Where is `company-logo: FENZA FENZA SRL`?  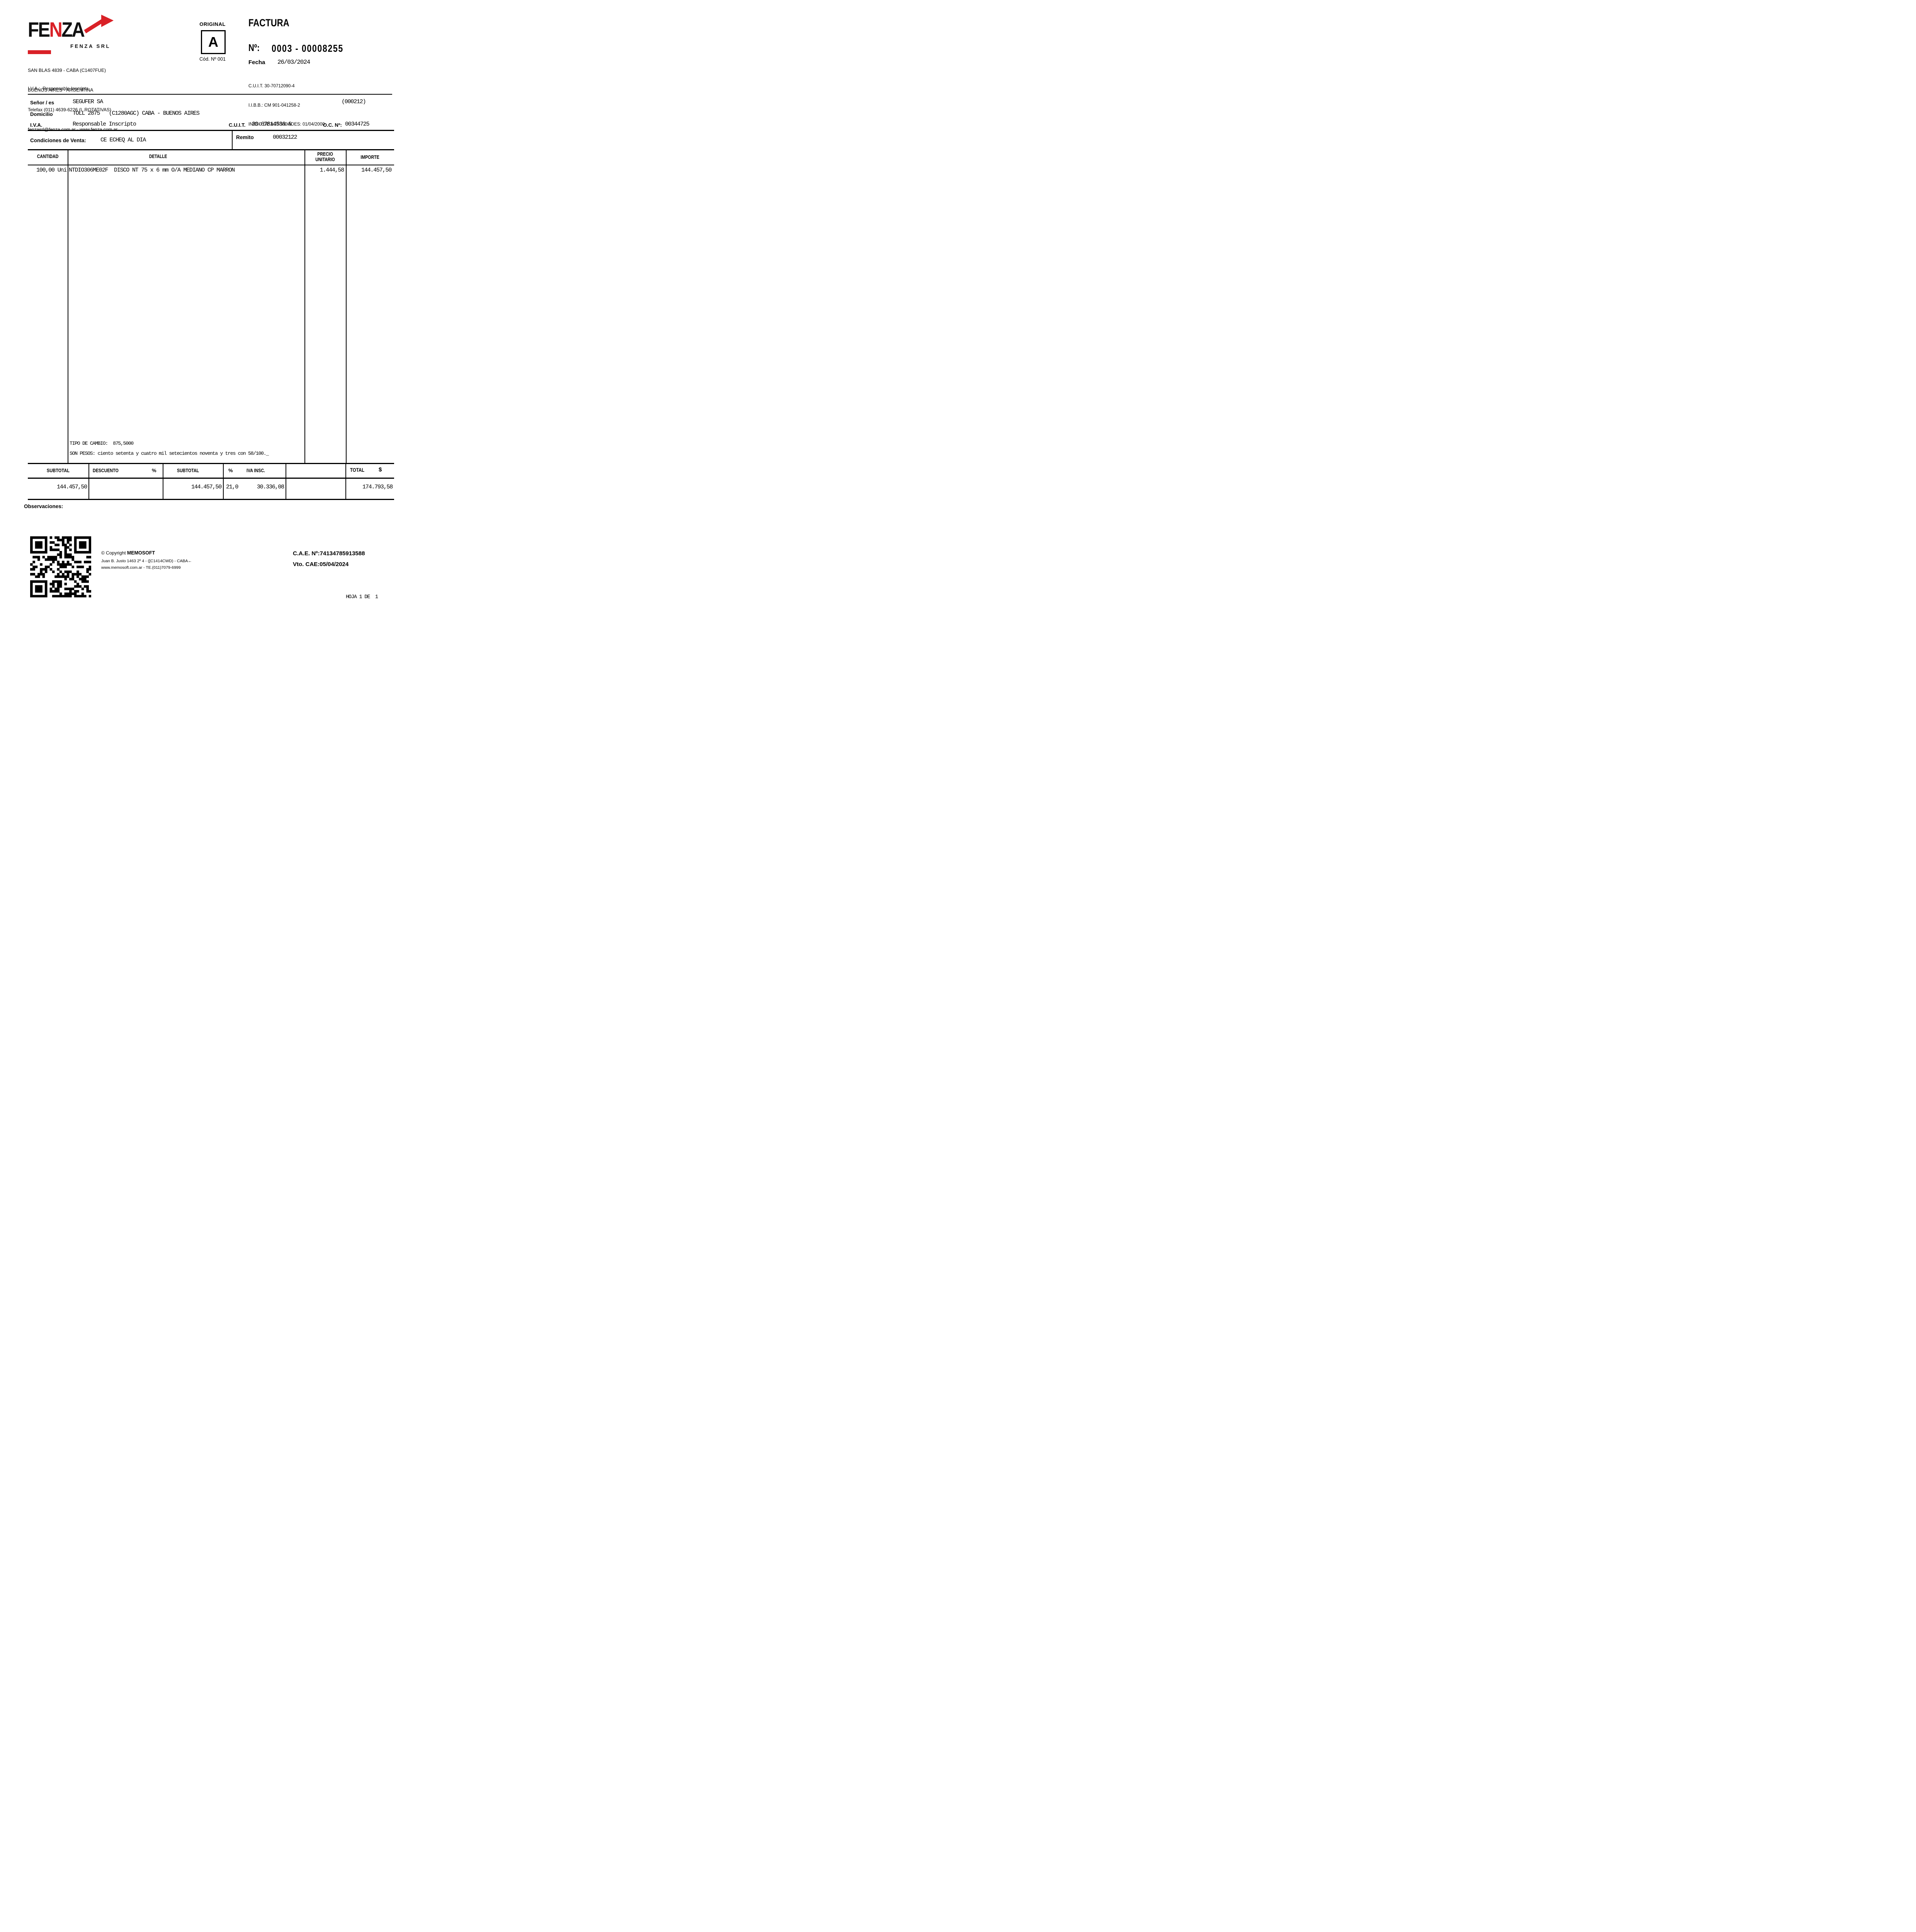 company-logo: FENZA FENZA SRL is located at coordinates (72, 35).